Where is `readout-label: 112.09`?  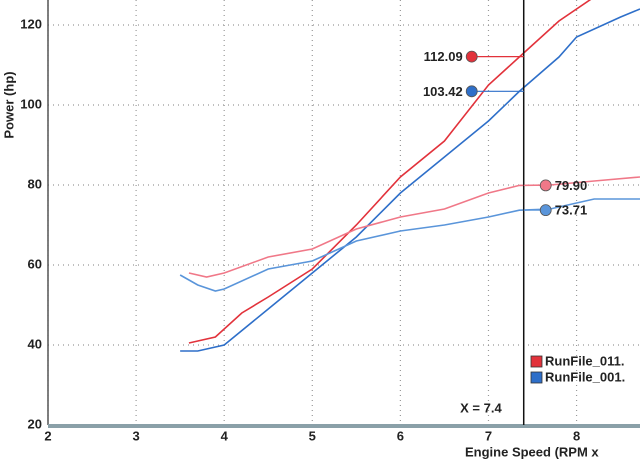
readout-label: 112.09 is located at coordinates (443, 56).